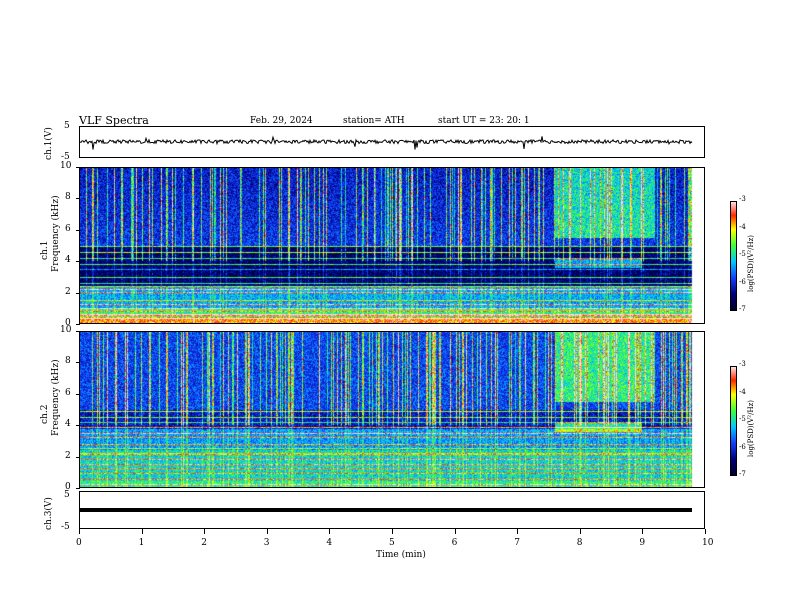  What do you see at coordinates (742, 446) in the screenshot?
I see `colorbar-2-tick-label: -6` at bounding box center [742, 446].